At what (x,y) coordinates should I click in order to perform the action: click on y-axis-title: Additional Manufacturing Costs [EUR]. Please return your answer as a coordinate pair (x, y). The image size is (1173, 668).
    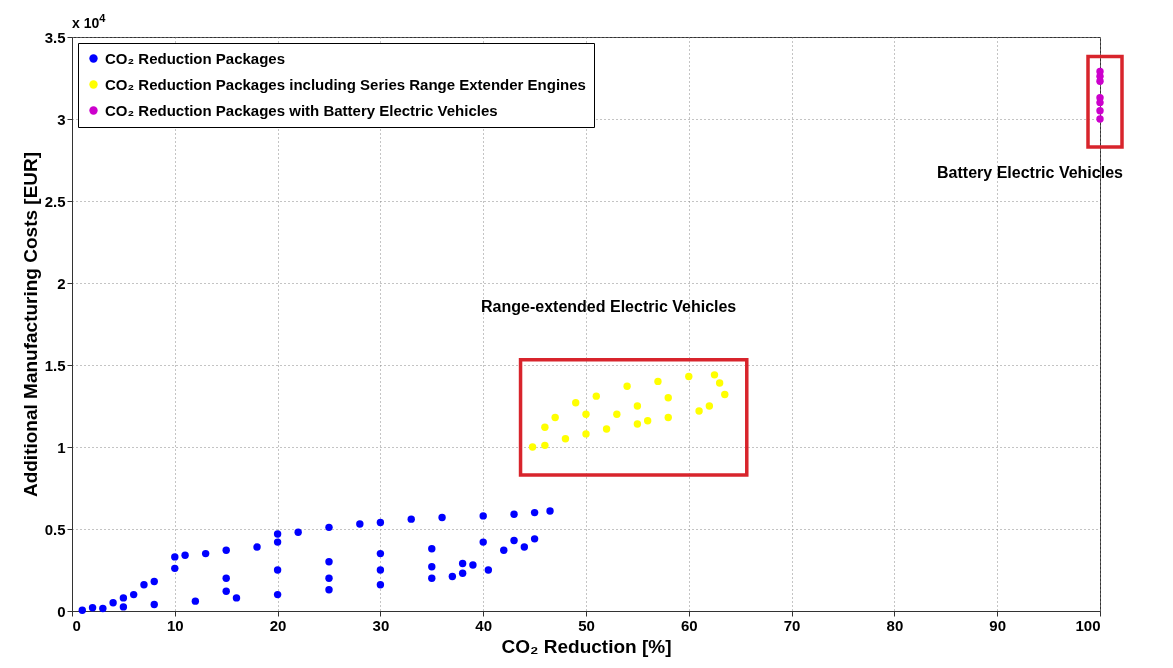
    Looking at the image, I should click on (30, 324).